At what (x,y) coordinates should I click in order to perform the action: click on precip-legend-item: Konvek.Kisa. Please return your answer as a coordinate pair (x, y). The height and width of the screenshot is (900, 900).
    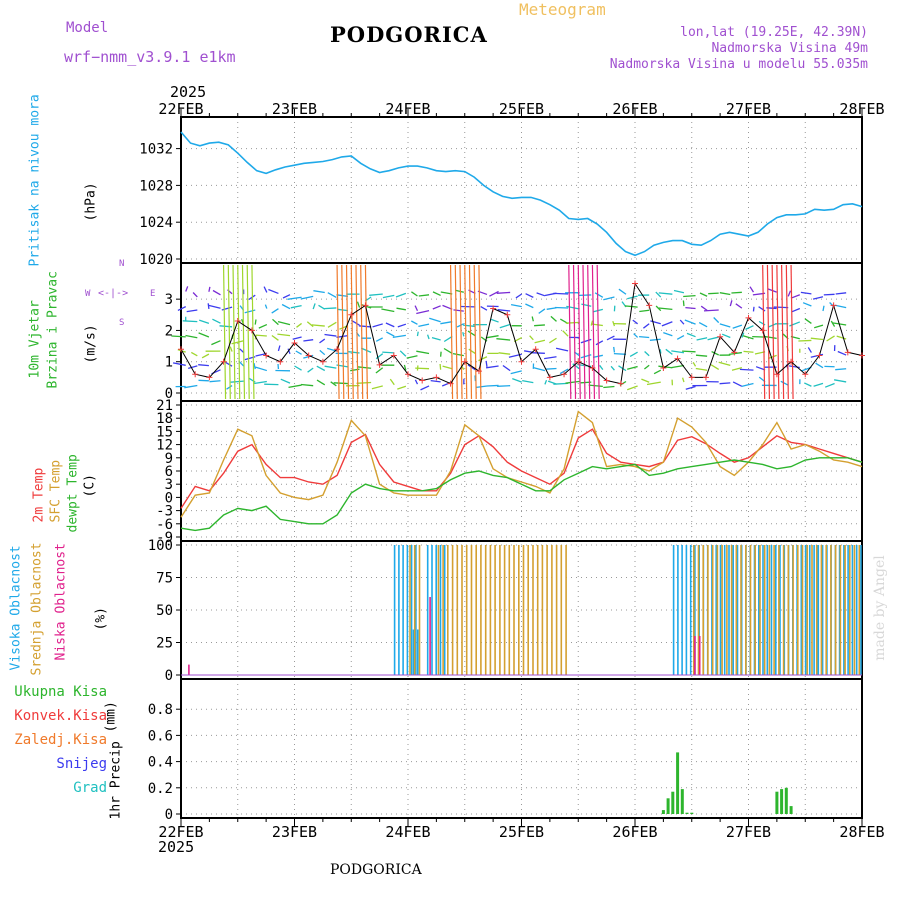
    Looking at the image, I should click on (60, 716).